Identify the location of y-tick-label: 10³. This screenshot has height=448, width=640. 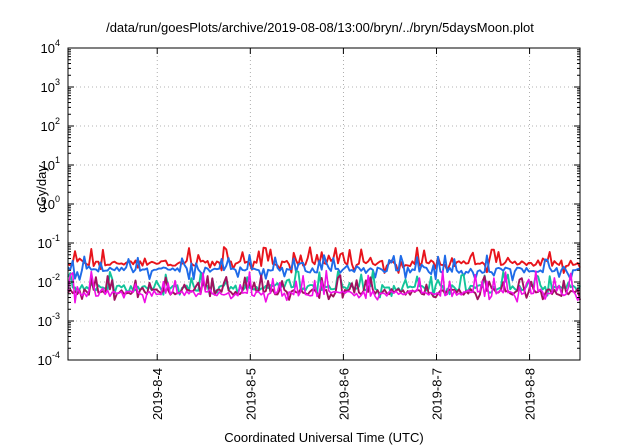
(50, 86).